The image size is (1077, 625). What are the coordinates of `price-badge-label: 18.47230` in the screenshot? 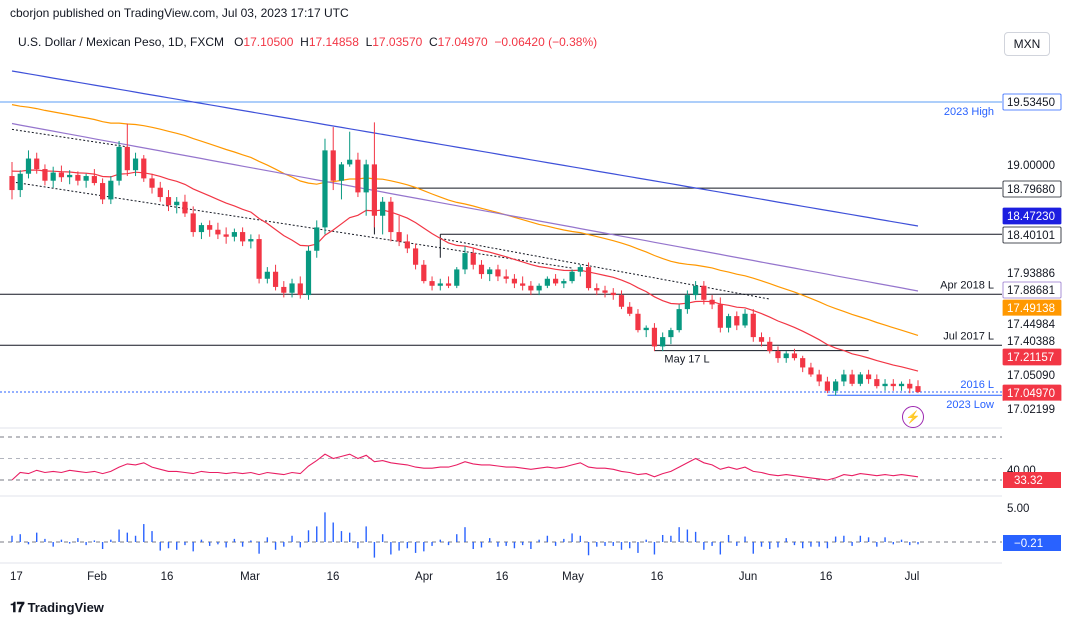 It's located at (1031, 217).